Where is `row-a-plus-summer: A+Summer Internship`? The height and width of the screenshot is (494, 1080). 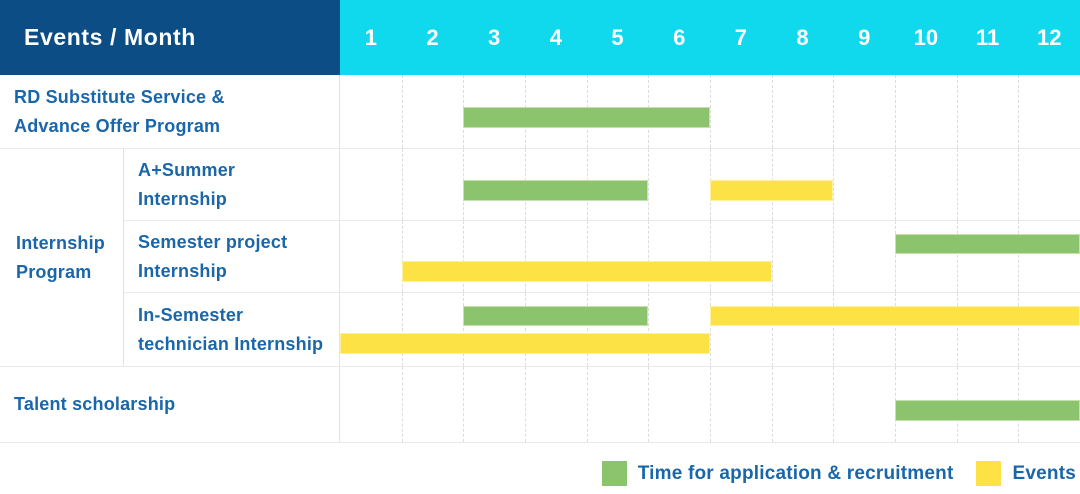 row-a-plus-summer: A+Summer Internship is located at coordinates (602, 185).